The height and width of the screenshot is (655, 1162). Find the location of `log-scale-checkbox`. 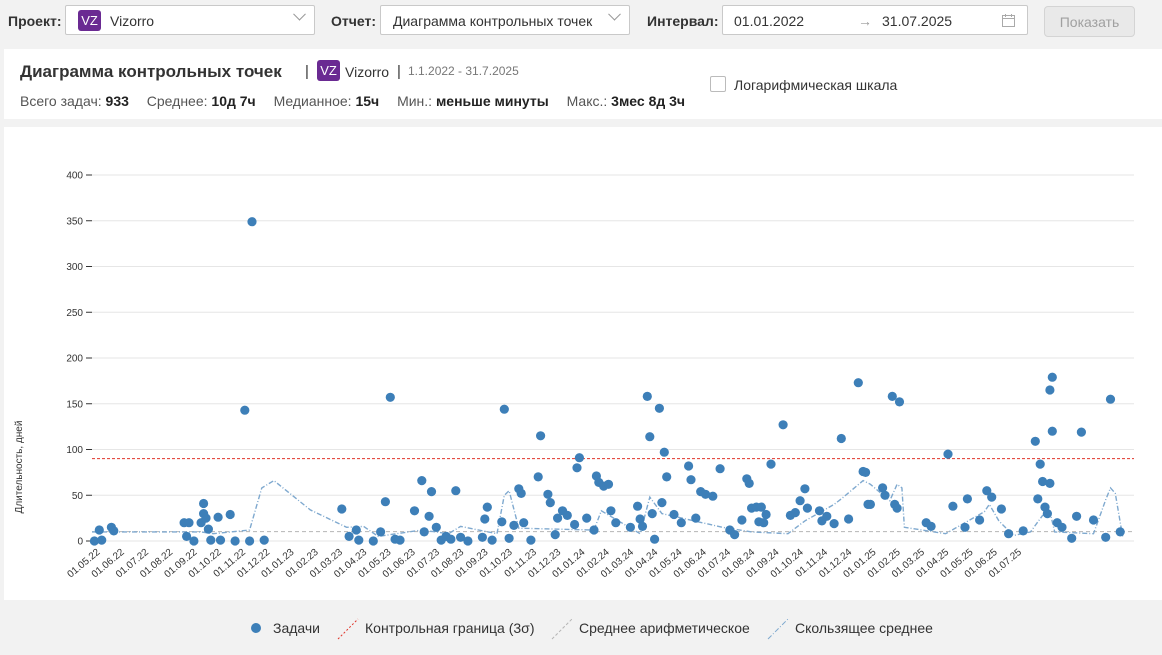

log-scale-checkbox is located at coordinates (718, 84).